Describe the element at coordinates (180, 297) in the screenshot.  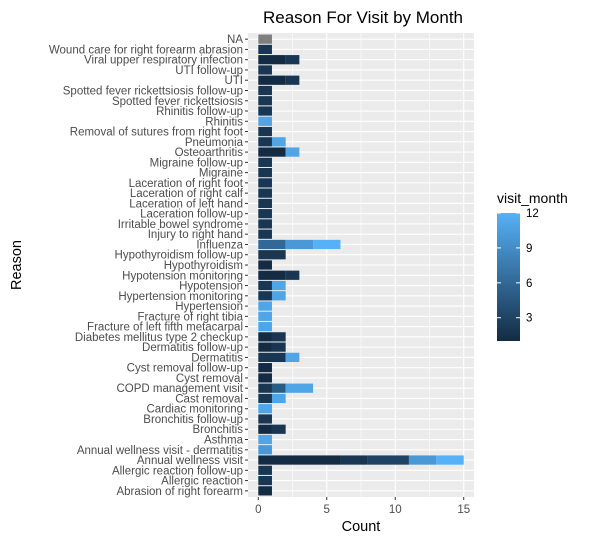
I see `y-tick-label: Hypertension monitoring` at that location.